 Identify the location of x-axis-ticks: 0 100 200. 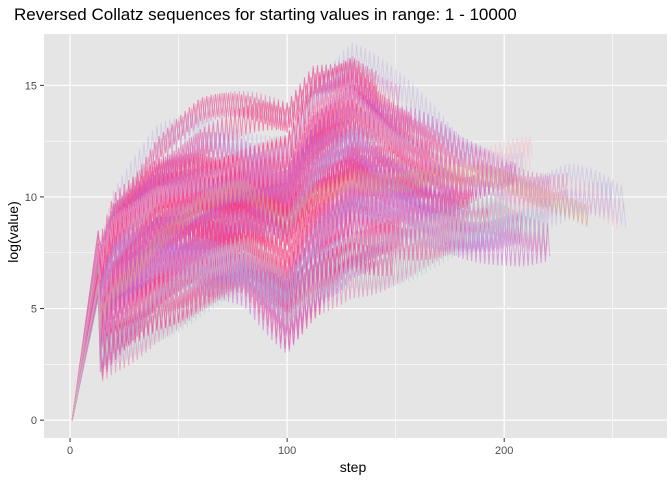
(290, 447).